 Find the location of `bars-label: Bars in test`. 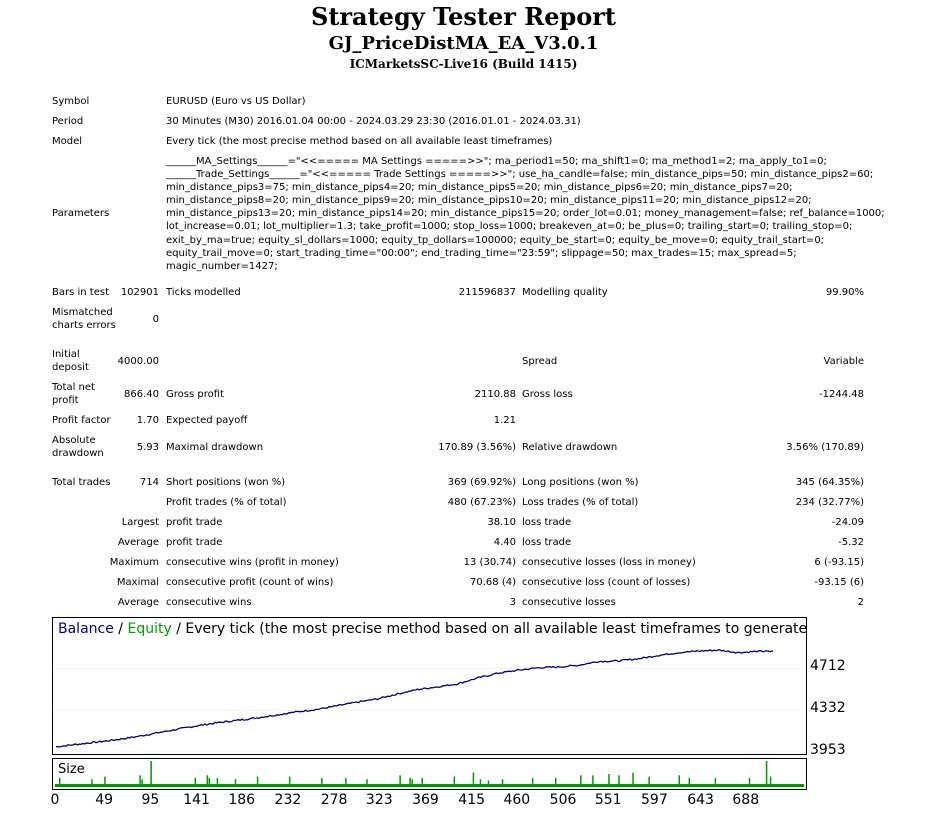

bars-label: Bars in test is located at coordinates (80, 292).